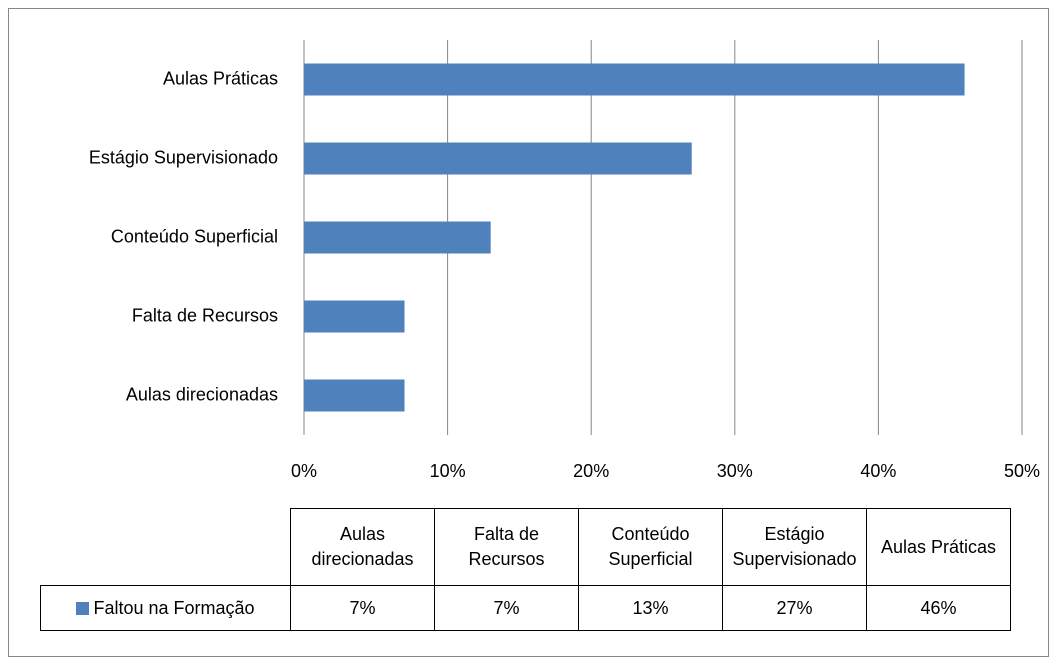 This screenshot has width=1062, height=666. Describe the element at coordinates (304, 471) in the screenshot. I see `x-tick-label: 0%` at that location.